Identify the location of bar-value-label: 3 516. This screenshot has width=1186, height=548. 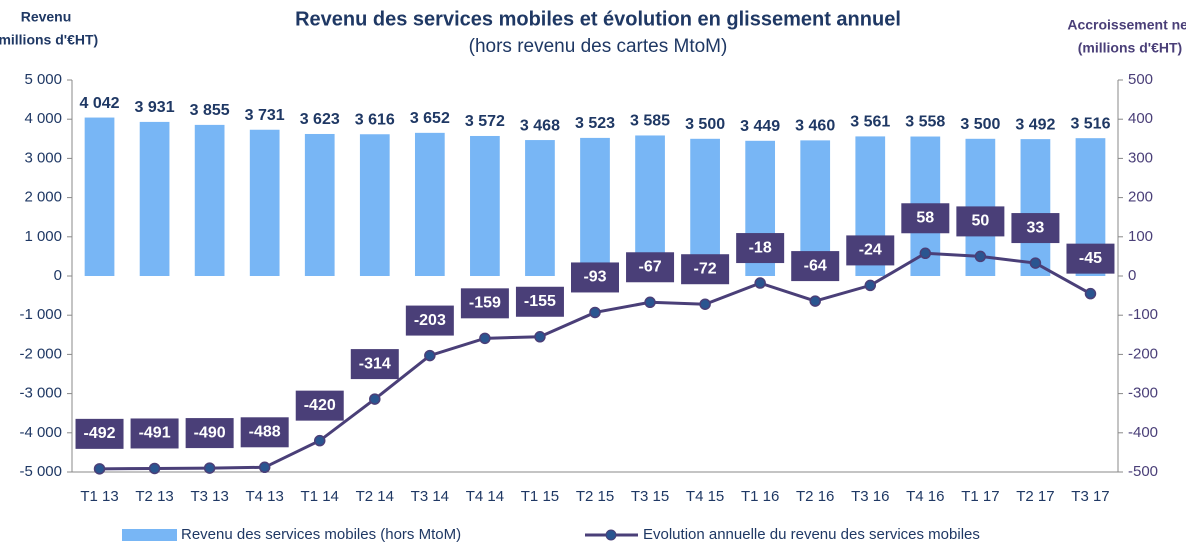
(1090, 123).